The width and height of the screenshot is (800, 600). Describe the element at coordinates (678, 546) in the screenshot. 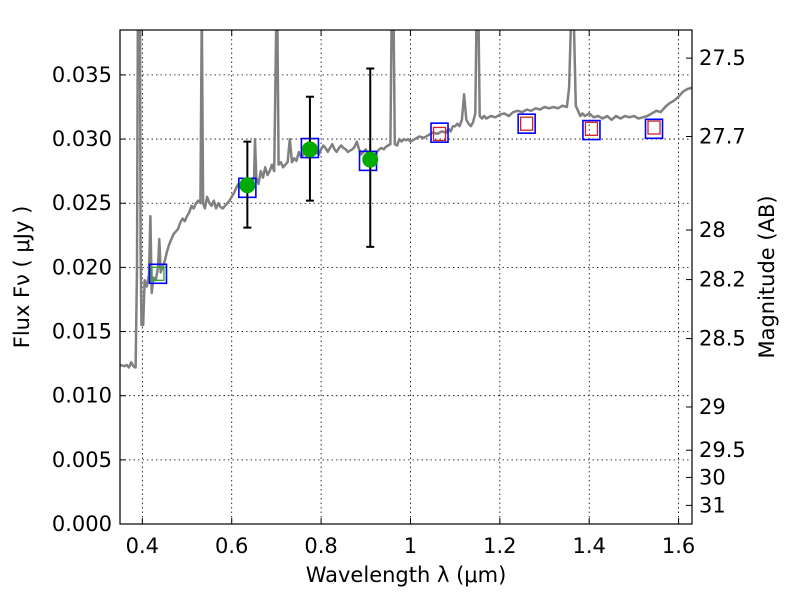

I see `x-tick-label: 1.6` at that location.